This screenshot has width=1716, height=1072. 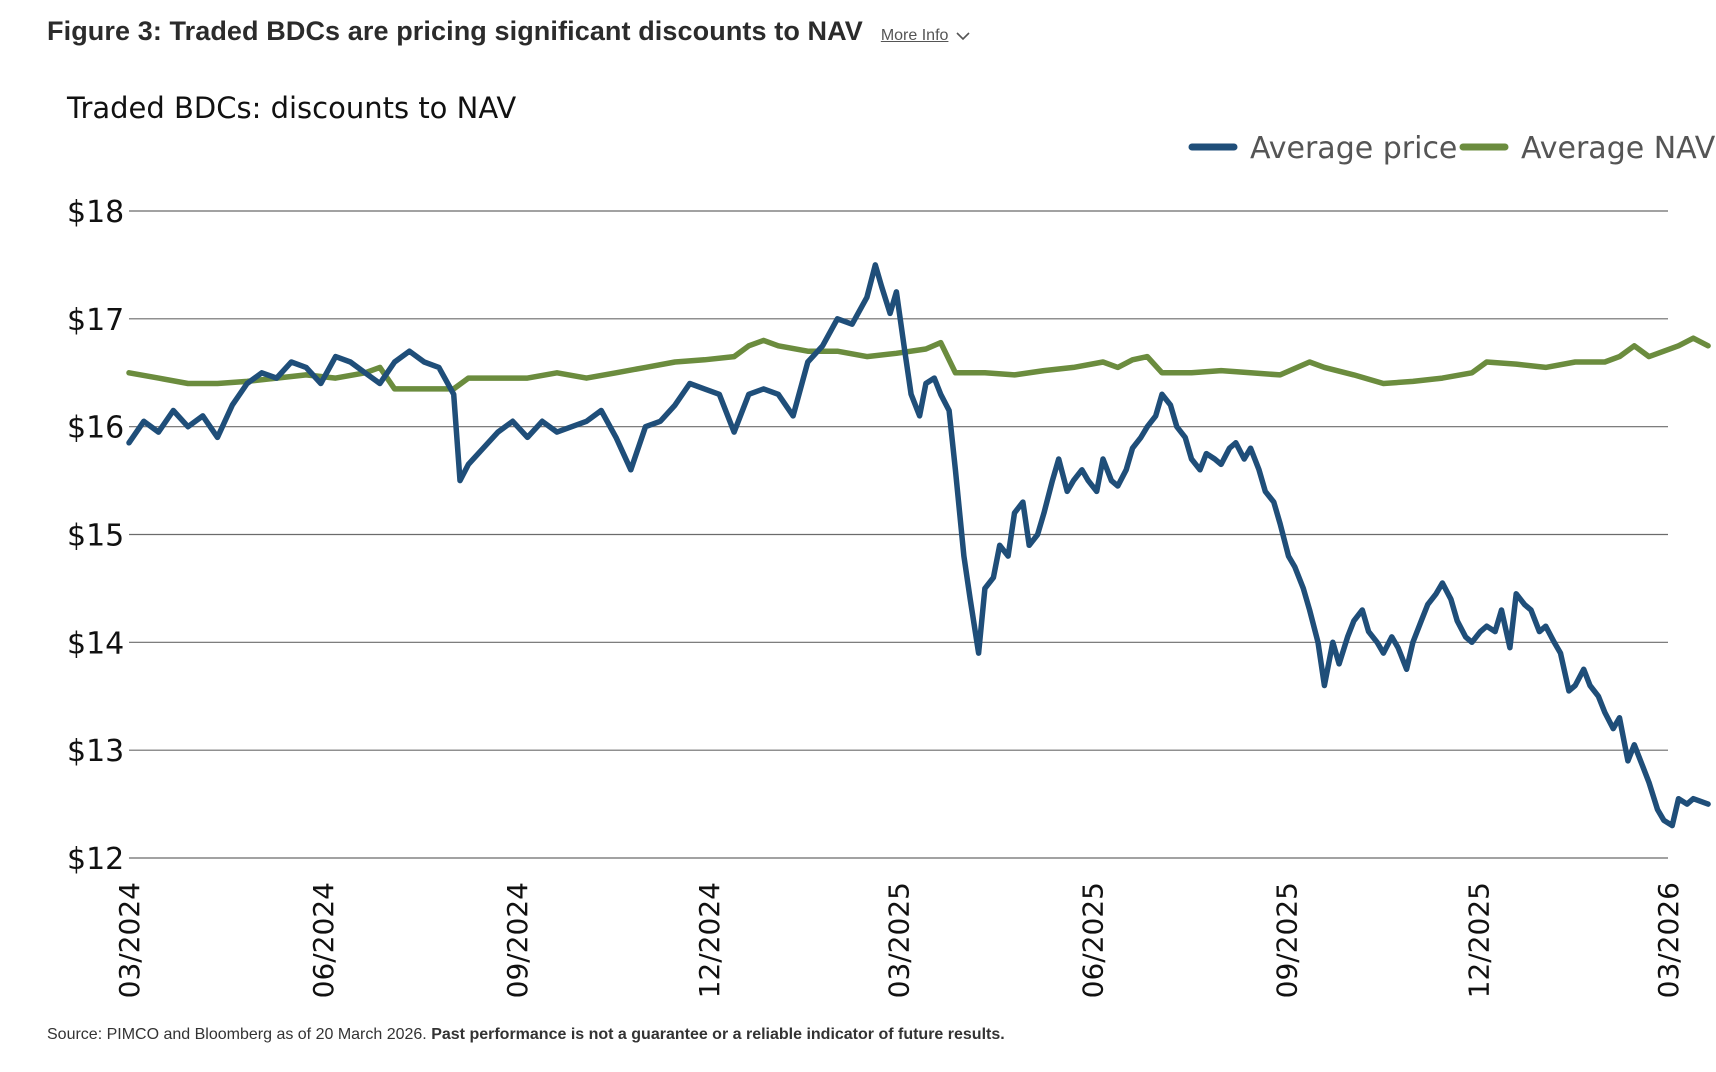 What do you see at coordinates (95, 751) in the screenshot?
I see `y-tick-label: $13` at bounding box center [95, 751].